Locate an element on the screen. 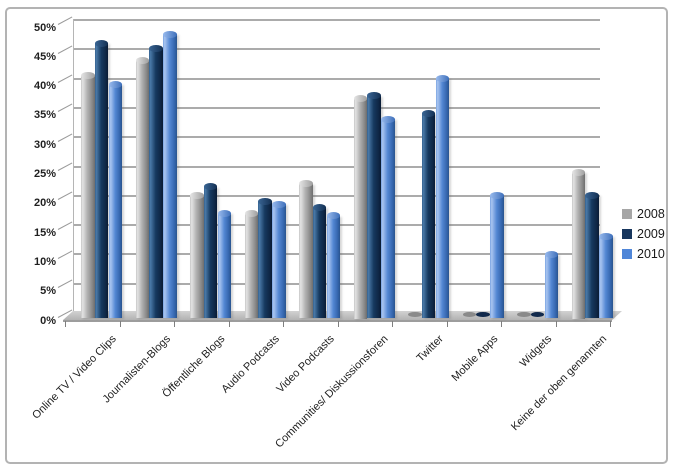 The height and width of the screenshot is (475, 676). legend-label: 2010 is located at coordinates (651, 254).